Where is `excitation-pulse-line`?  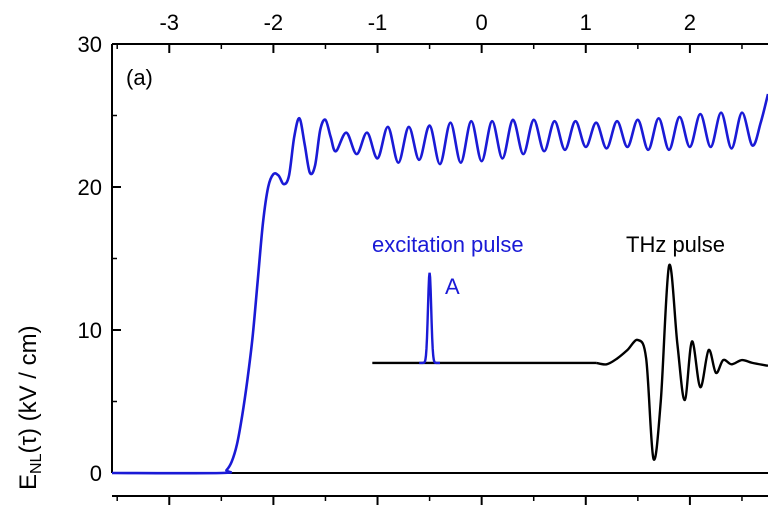 excitation-pulse-line is located at coordinates (429, 318).